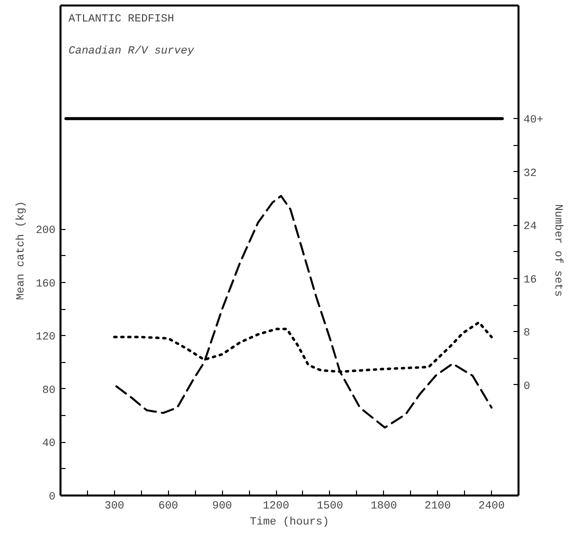 This screenshot has height=535, width=588. I want to click on y-tick-label: 120, so click(46, 338).